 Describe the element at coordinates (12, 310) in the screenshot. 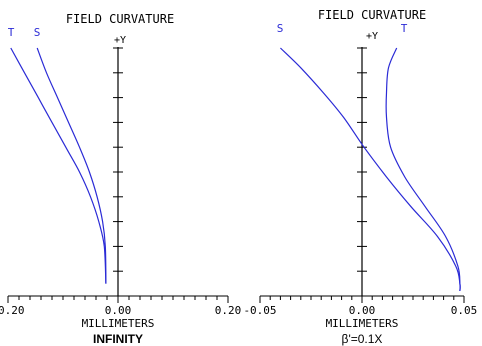

I see `panel1-x-tick-label-1: -0.20` at that location.